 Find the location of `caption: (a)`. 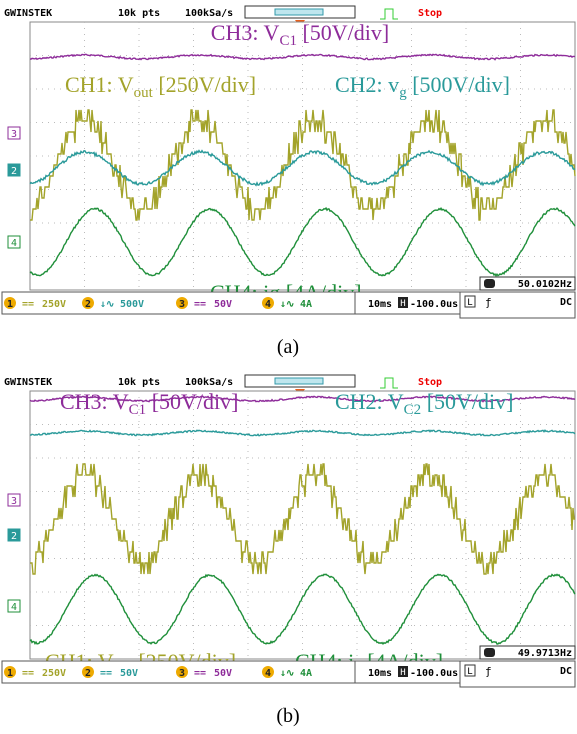

caption: (a) is located at coordinates (288, 347).